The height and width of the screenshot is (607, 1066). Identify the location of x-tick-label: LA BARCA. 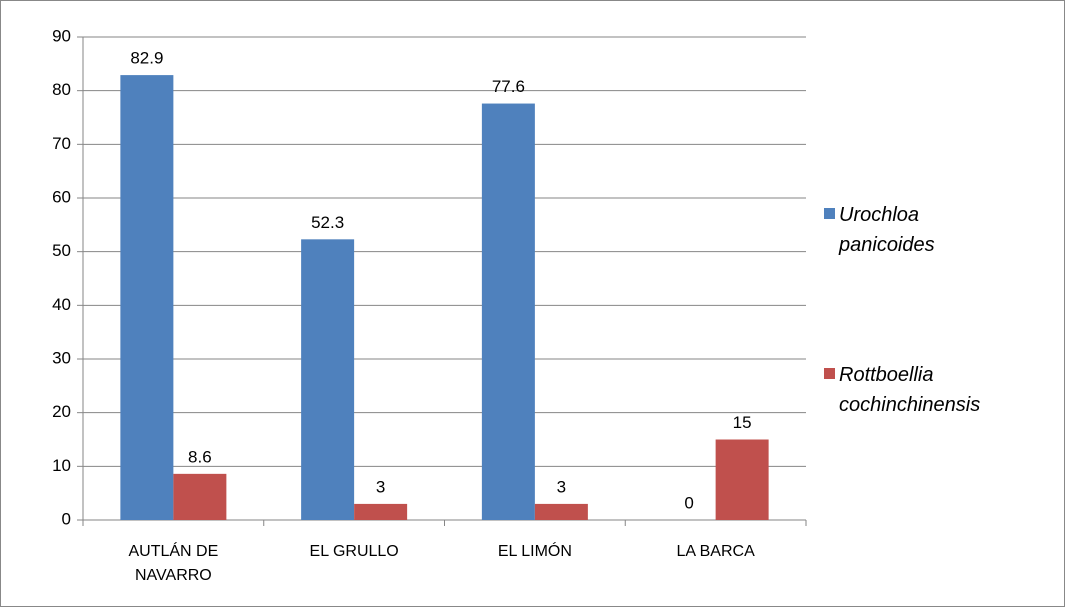
(715, 551).